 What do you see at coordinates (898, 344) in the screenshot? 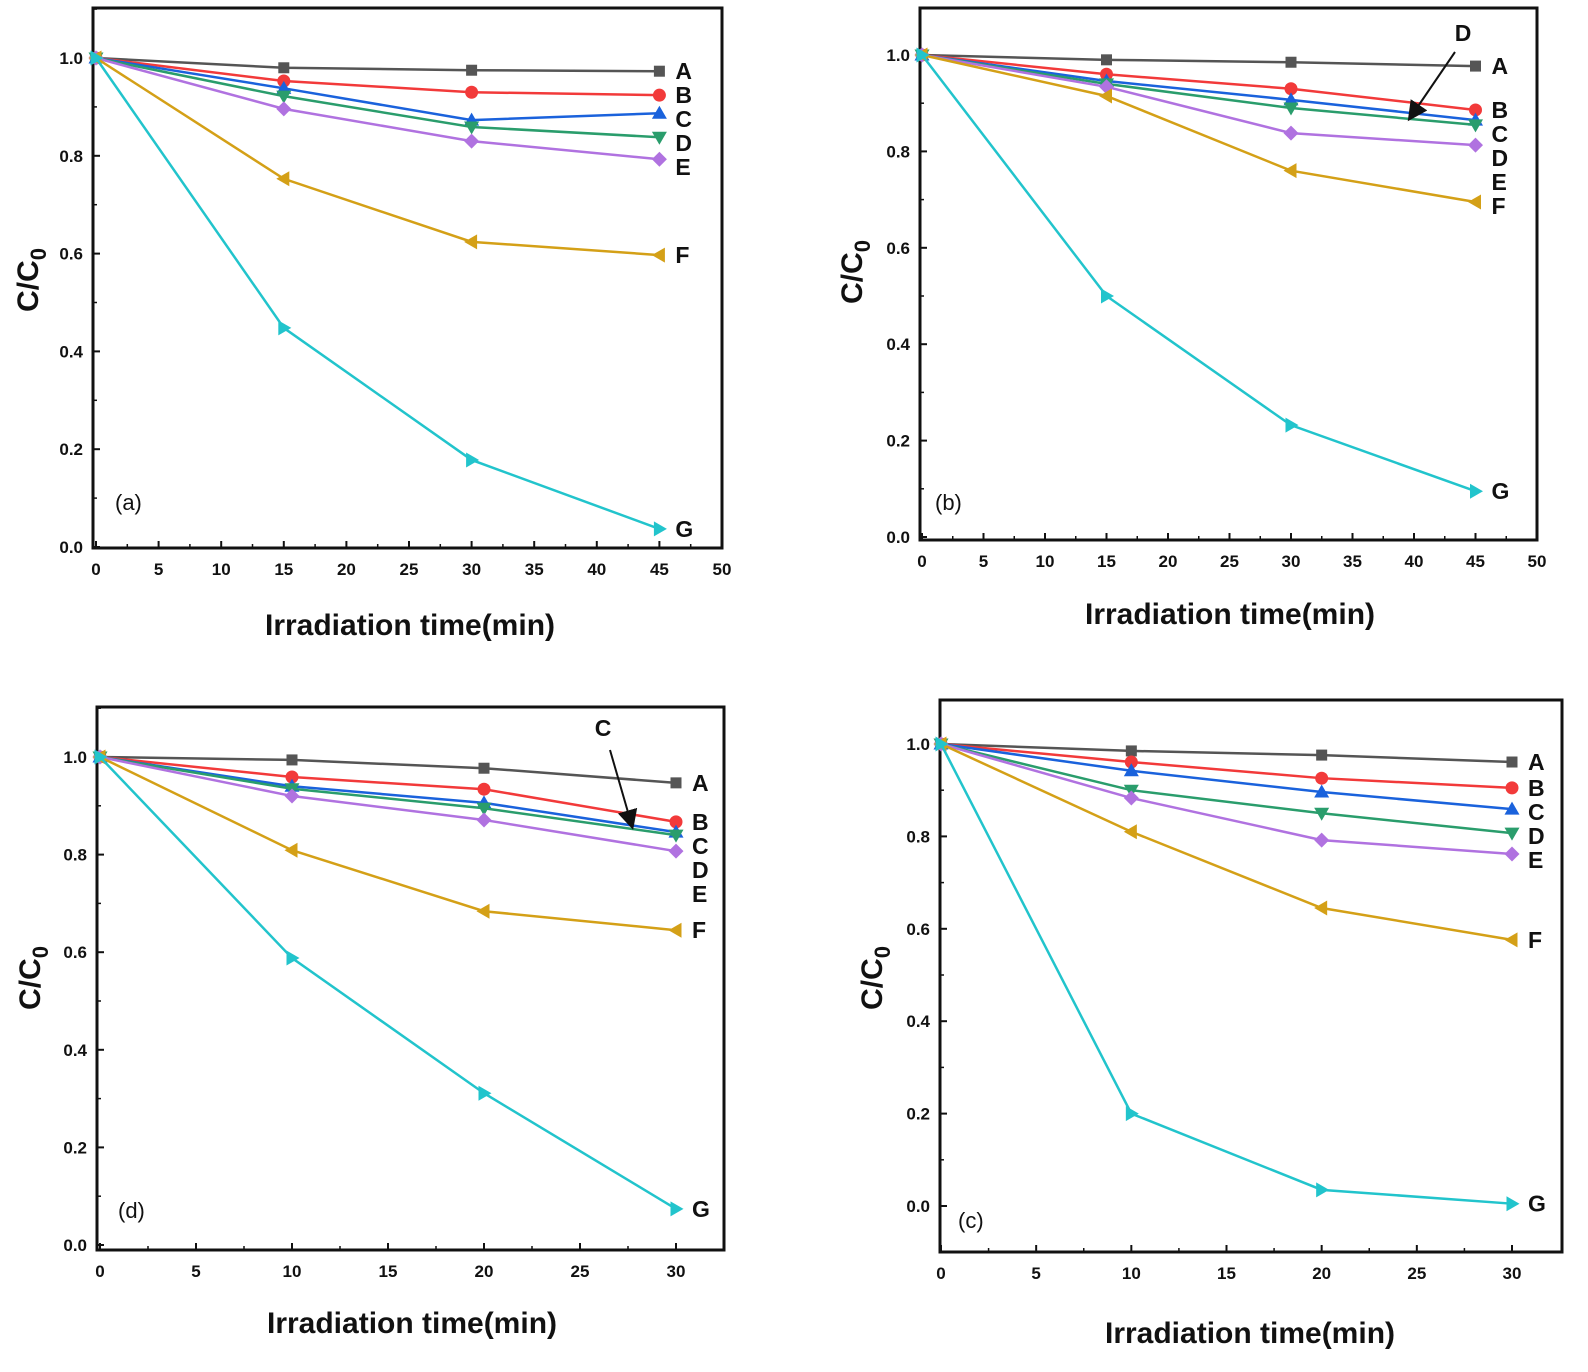
I see `y-tick-label: 0.4` at bounding box center [898, 344].